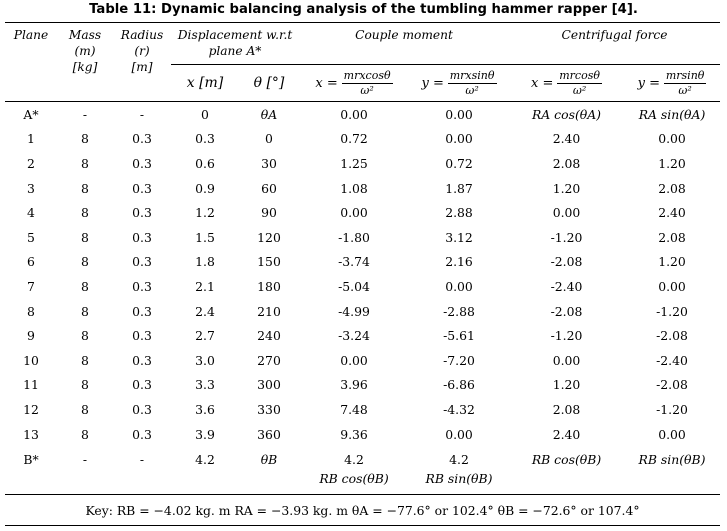 The image size is (727, 531). Describe the element at coordinates (566, 83) in the screenshot. I see `header-force-x-formula: x = mrcosθ ω²` at that location.